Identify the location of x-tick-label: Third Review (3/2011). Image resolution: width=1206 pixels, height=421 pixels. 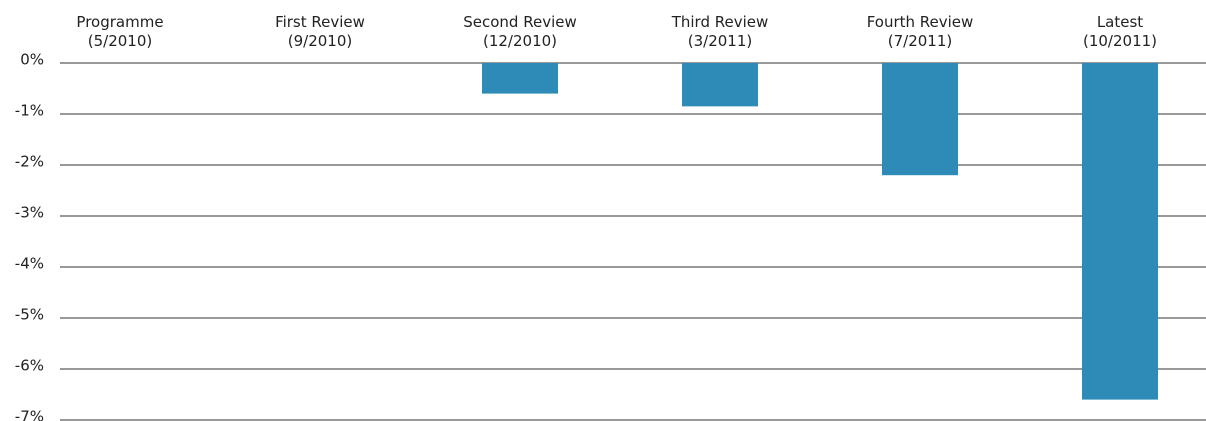
(720, 31).